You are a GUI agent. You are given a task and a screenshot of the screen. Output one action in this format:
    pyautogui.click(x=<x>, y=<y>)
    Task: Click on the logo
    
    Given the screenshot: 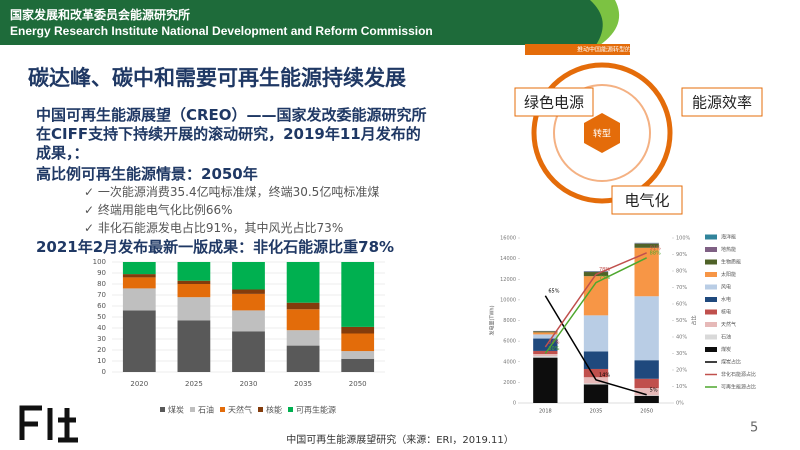 What is the action you would take?
    pyautogui.click(x=48, y=424)
    